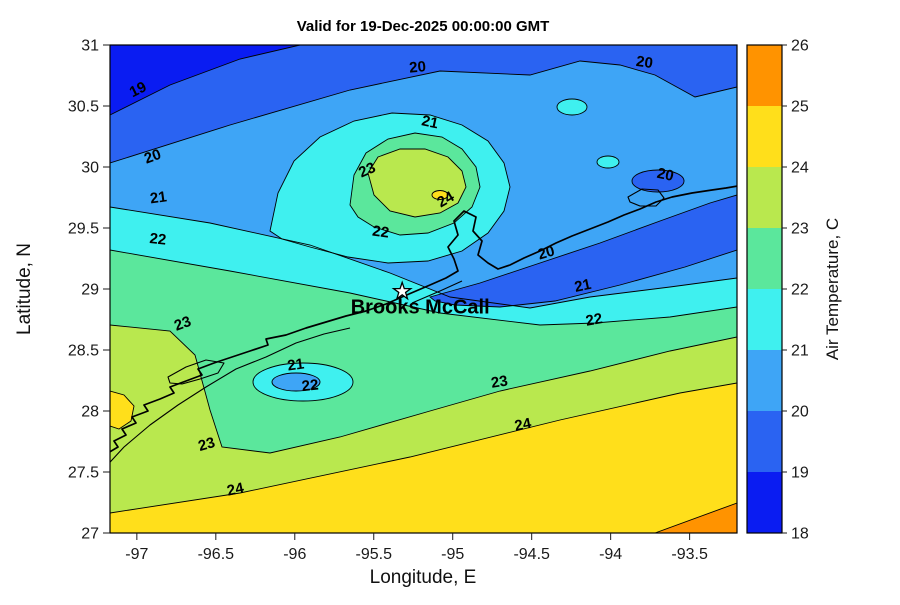  I want to click on x-tick-label: -96.5, so click(216, 554).